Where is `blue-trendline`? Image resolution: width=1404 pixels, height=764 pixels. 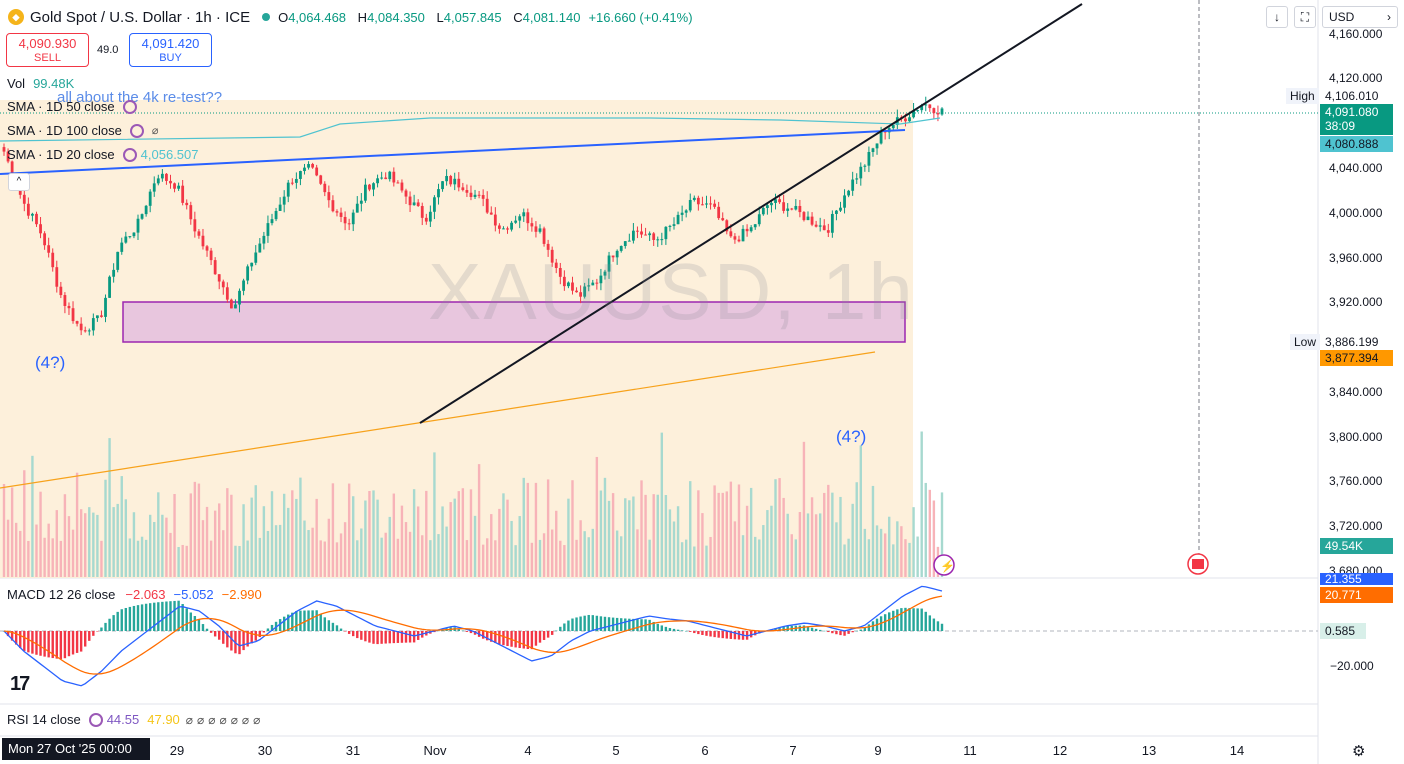 blue-trendline is located at coordinates (453, 152).